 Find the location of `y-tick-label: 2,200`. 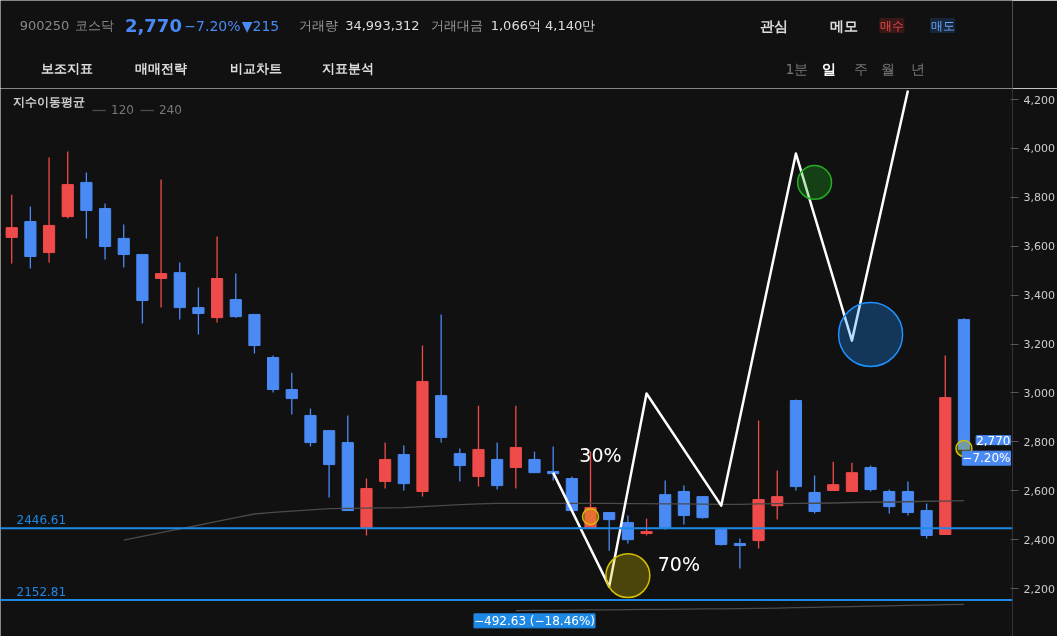

y-tick-label: 2,200 is located at coordinates (1039, 589).